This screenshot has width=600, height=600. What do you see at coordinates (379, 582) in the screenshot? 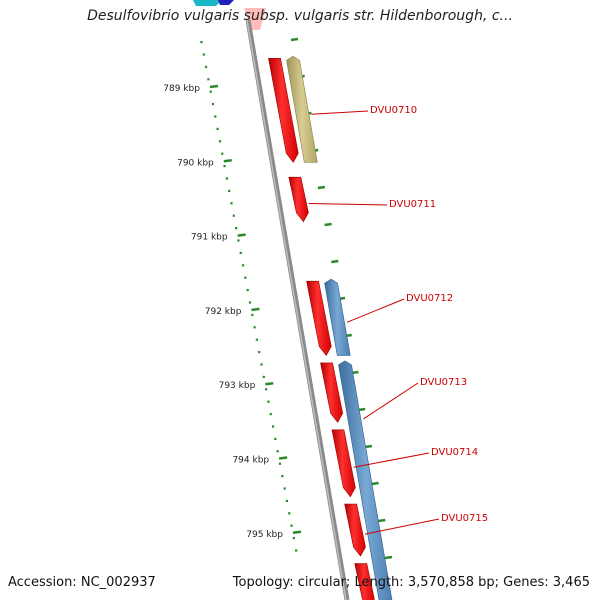
I see `length-label: Length:` at bounding box center [379, 582].